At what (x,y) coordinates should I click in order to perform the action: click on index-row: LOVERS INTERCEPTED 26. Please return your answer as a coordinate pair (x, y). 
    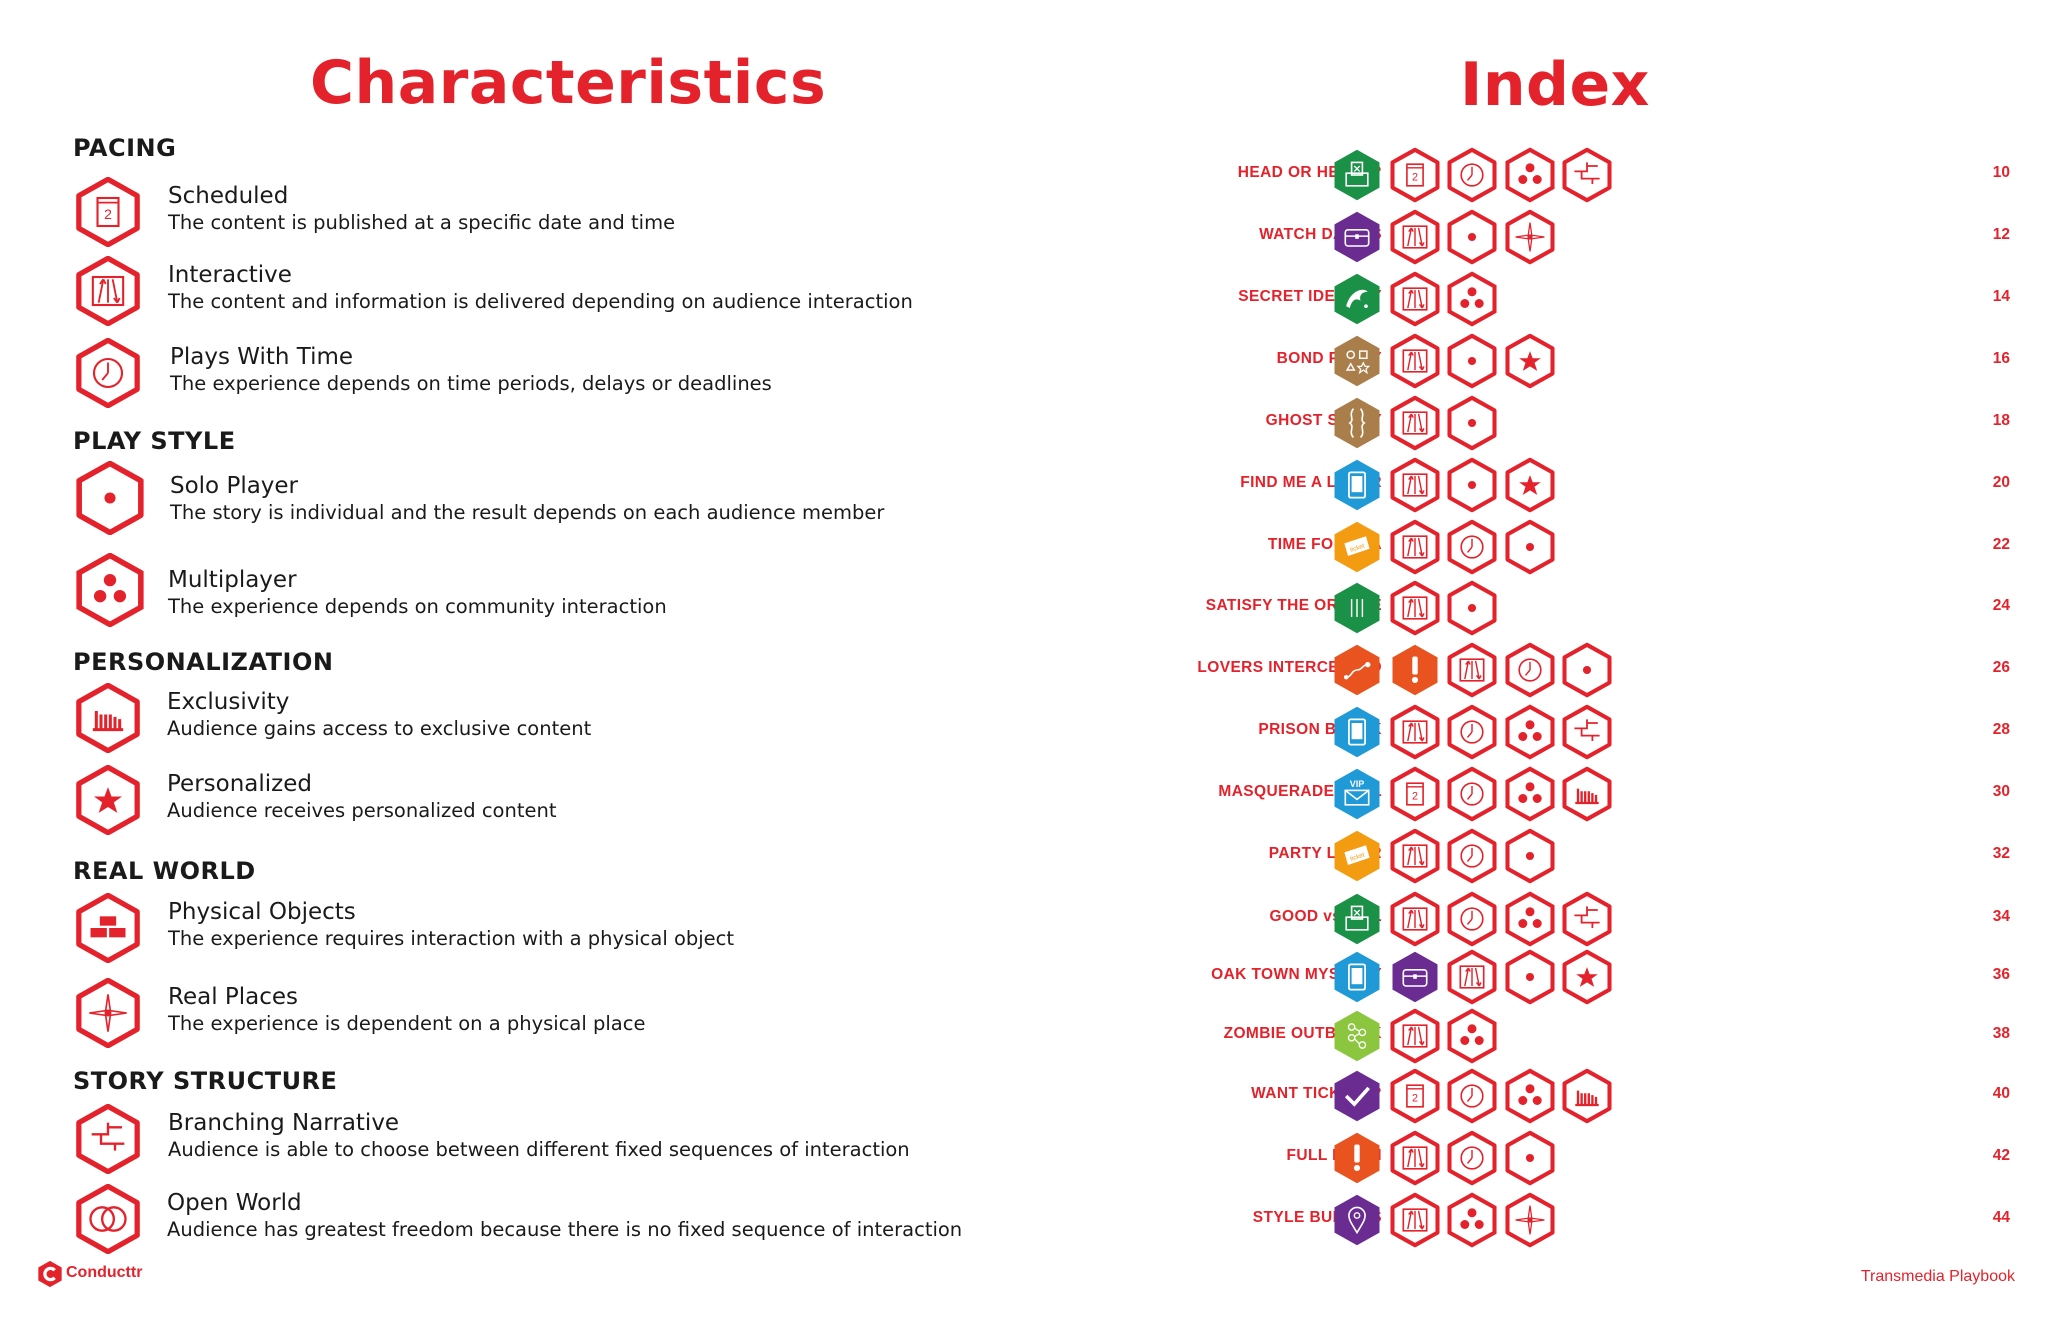
    Looking at the image, I should click on (1545, 670).